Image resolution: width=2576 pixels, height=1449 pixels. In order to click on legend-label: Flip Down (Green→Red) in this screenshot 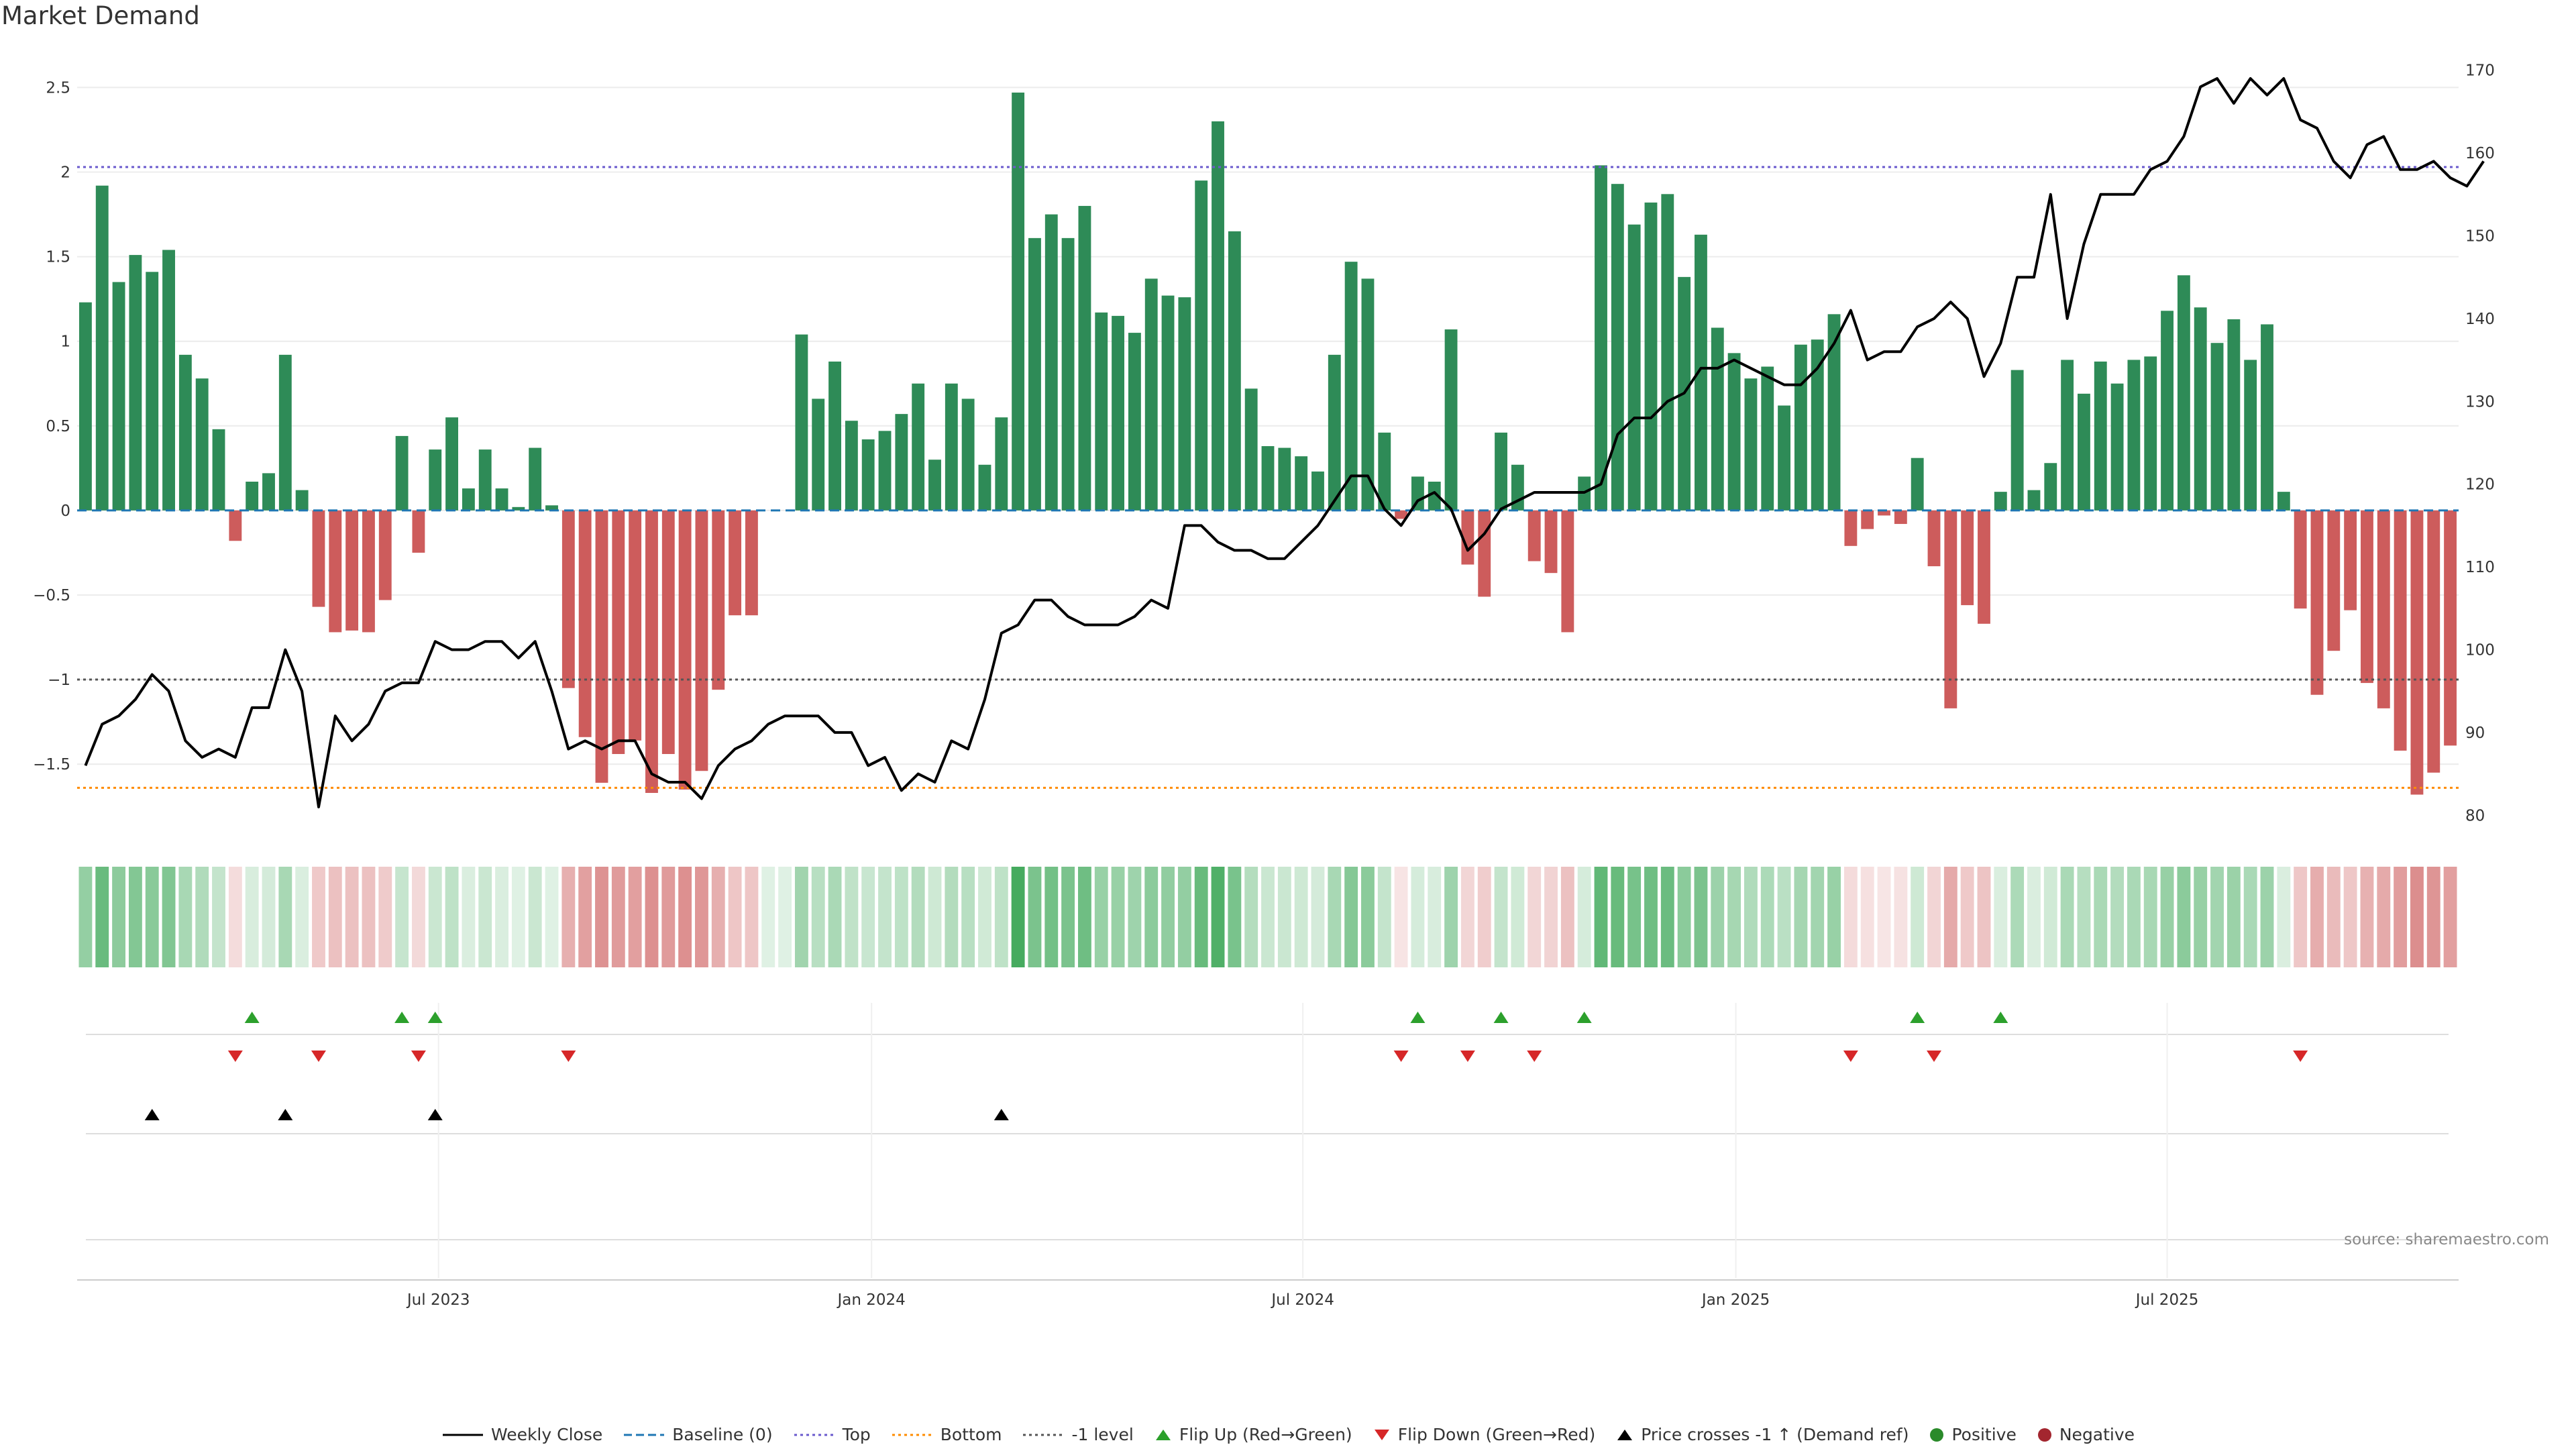, I will do `click(1496, 1434)`.